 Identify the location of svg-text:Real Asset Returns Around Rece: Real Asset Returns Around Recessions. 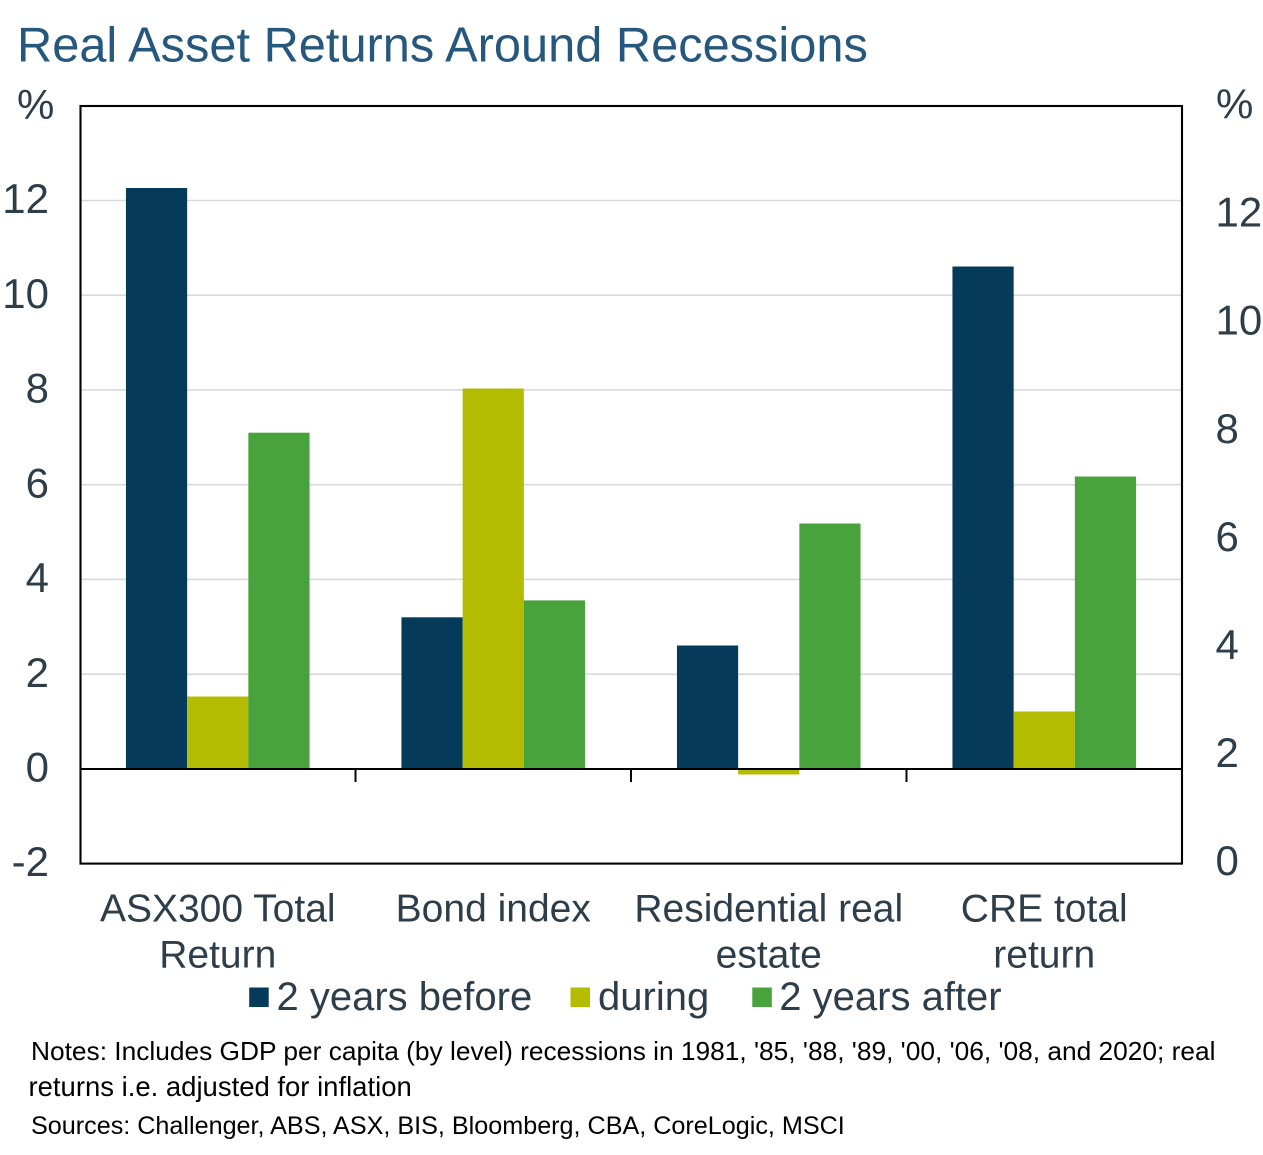
(442, 46).